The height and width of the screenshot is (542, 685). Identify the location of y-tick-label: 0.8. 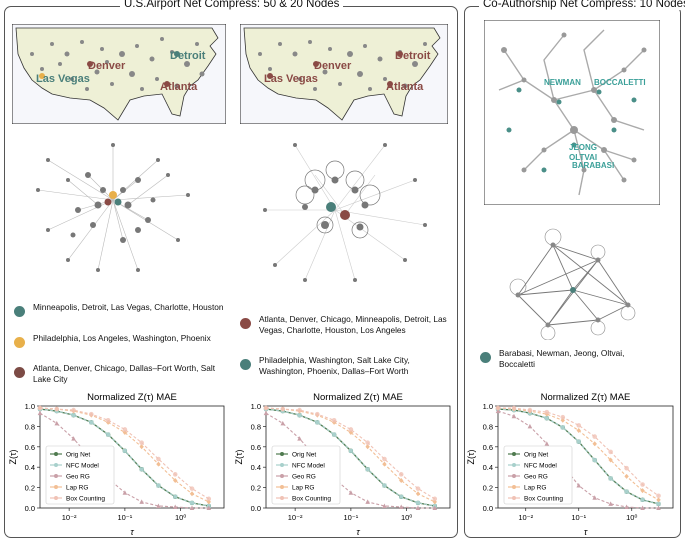
(256, 426).